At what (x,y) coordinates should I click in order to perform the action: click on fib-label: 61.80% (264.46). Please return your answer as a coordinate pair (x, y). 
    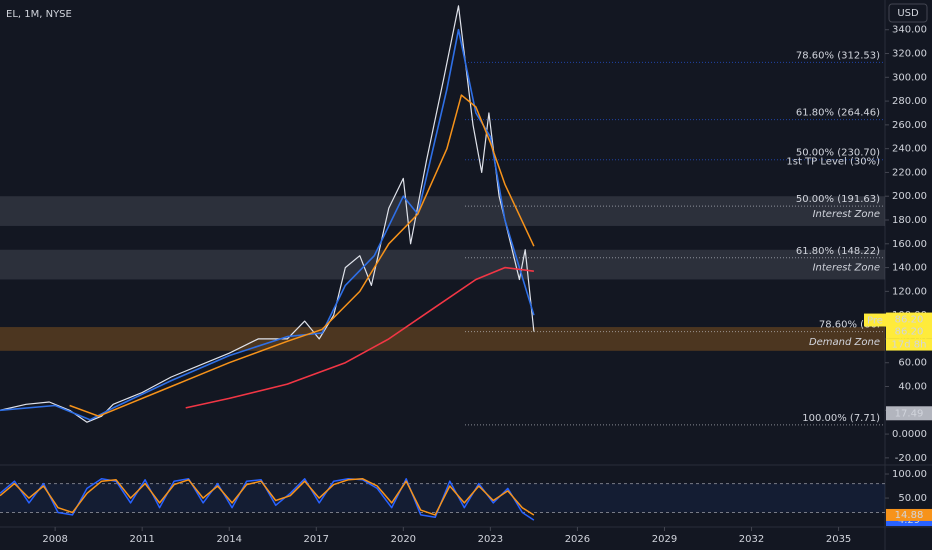
    Looking at the image, I should click on (838, 113).